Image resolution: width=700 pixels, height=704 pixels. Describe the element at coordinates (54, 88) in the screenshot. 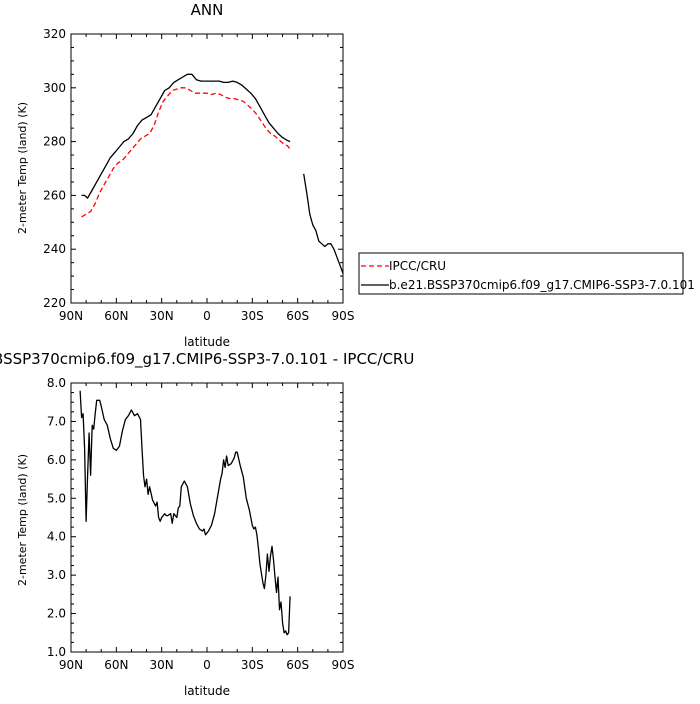

I see `y-tick-label: 300` at that location.